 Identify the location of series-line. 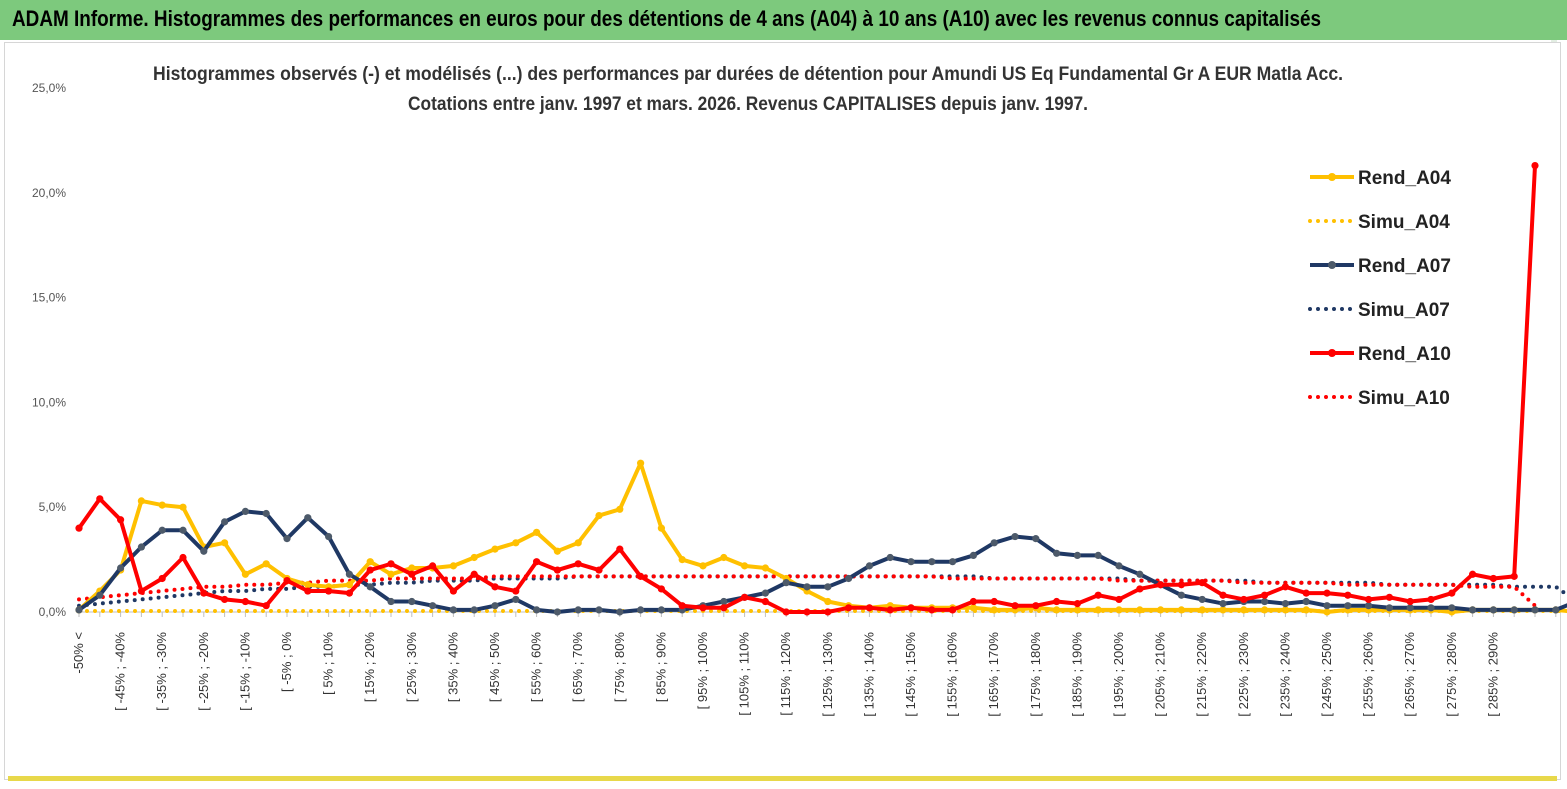
(807, 591).